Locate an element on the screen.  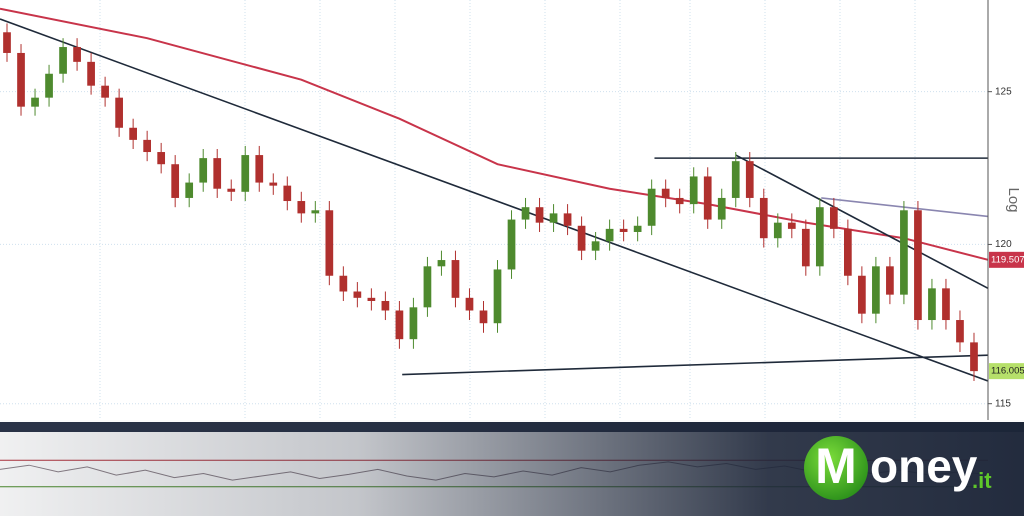
ma-label: 119.5073 is located at coordinates (1007, 259).